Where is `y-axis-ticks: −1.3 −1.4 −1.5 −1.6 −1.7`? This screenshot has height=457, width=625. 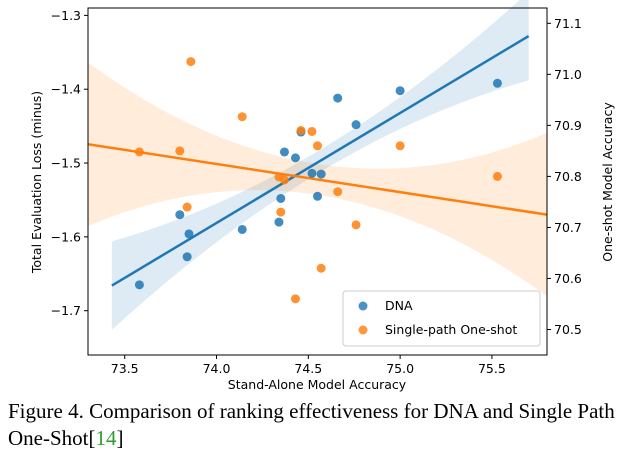
y-axis-ticks: −1.3 −1.4 −1.5 −1.6 −1.7 is located at coordinates (69, 163).